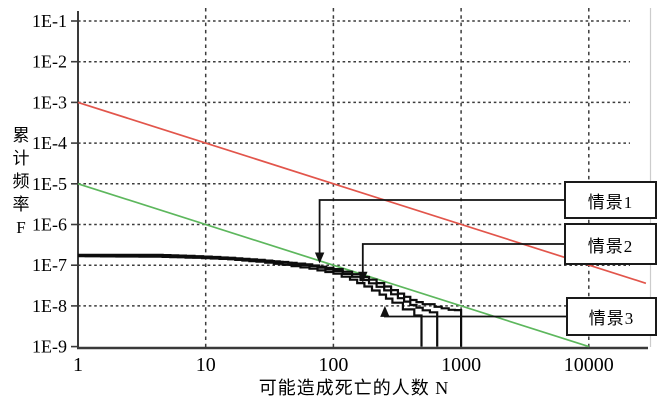 The width and height of the screenshot is (671, 402). Describe the element at coordinates (206, 365) in the screenshot. I see `x-tick-label-10: 10` at that location.